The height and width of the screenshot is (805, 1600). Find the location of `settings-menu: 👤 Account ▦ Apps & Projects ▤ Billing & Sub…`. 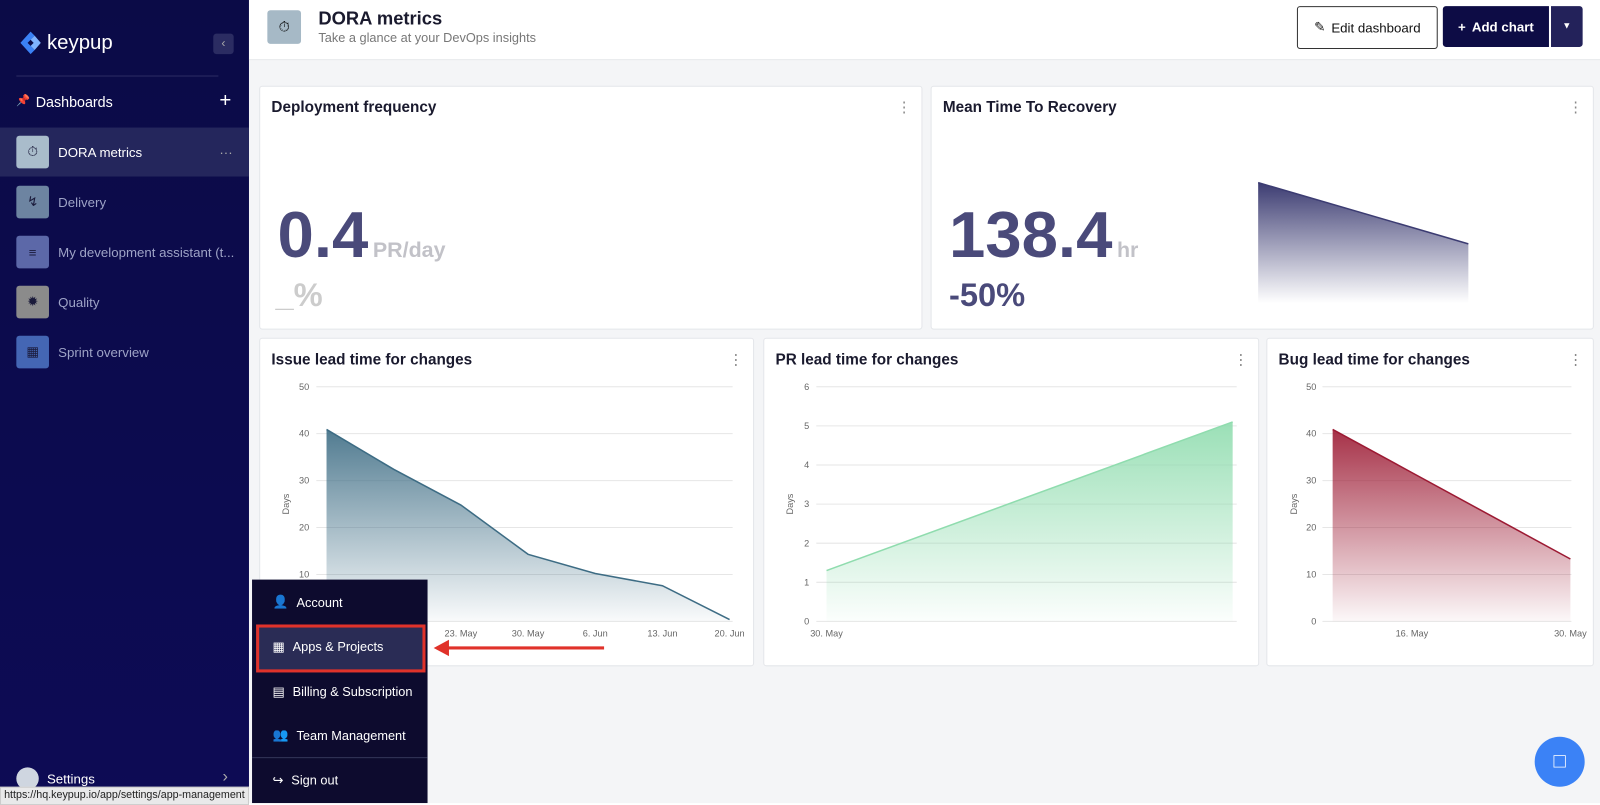

settings-menu: 👤 Account ▦ Apps & Projects ▤ Billing & Sub… is located at coordinates (340, 691).